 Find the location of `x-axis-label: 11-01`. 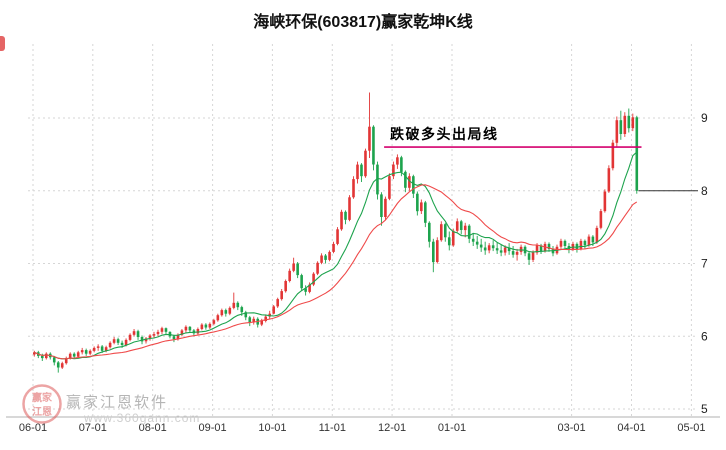

x-axis-label: 11-01 is located at coordinates (332, 428).